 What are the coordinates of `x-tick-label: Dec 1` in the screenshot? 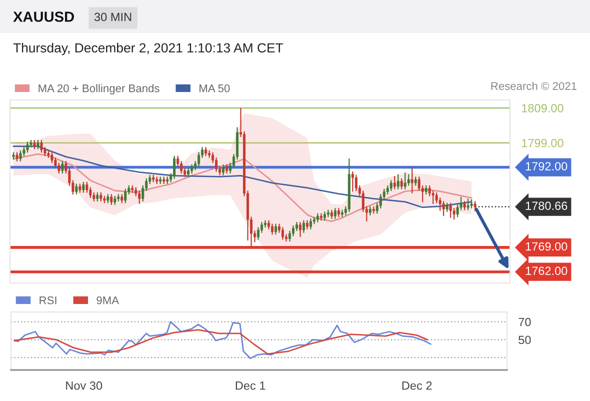 It's located at (251, 386).